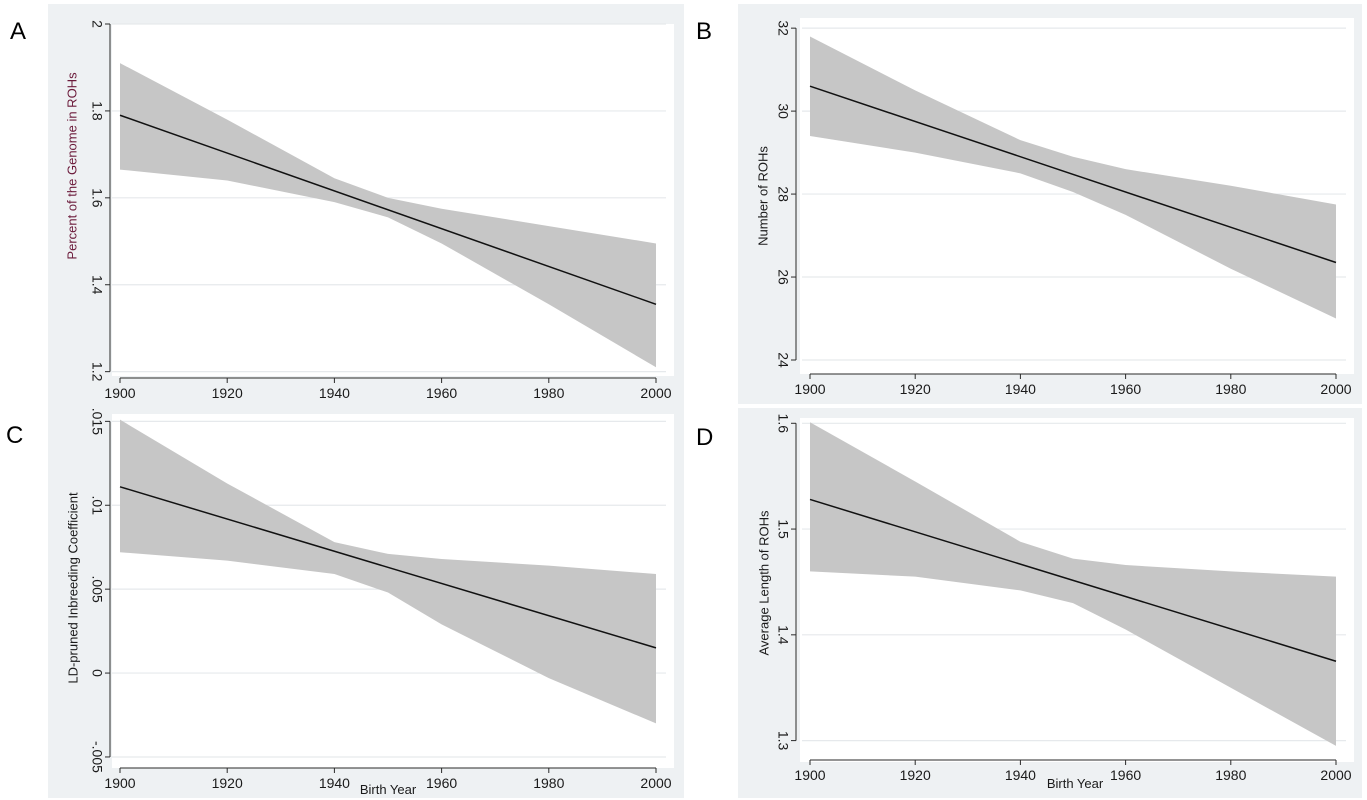 This screenshot has width=1367, height=800. What do you see at coordinates (1125, 389) in the screenshot?
I see `x-tick-label-b-3: 1960` at bounding box center [1125, 389].